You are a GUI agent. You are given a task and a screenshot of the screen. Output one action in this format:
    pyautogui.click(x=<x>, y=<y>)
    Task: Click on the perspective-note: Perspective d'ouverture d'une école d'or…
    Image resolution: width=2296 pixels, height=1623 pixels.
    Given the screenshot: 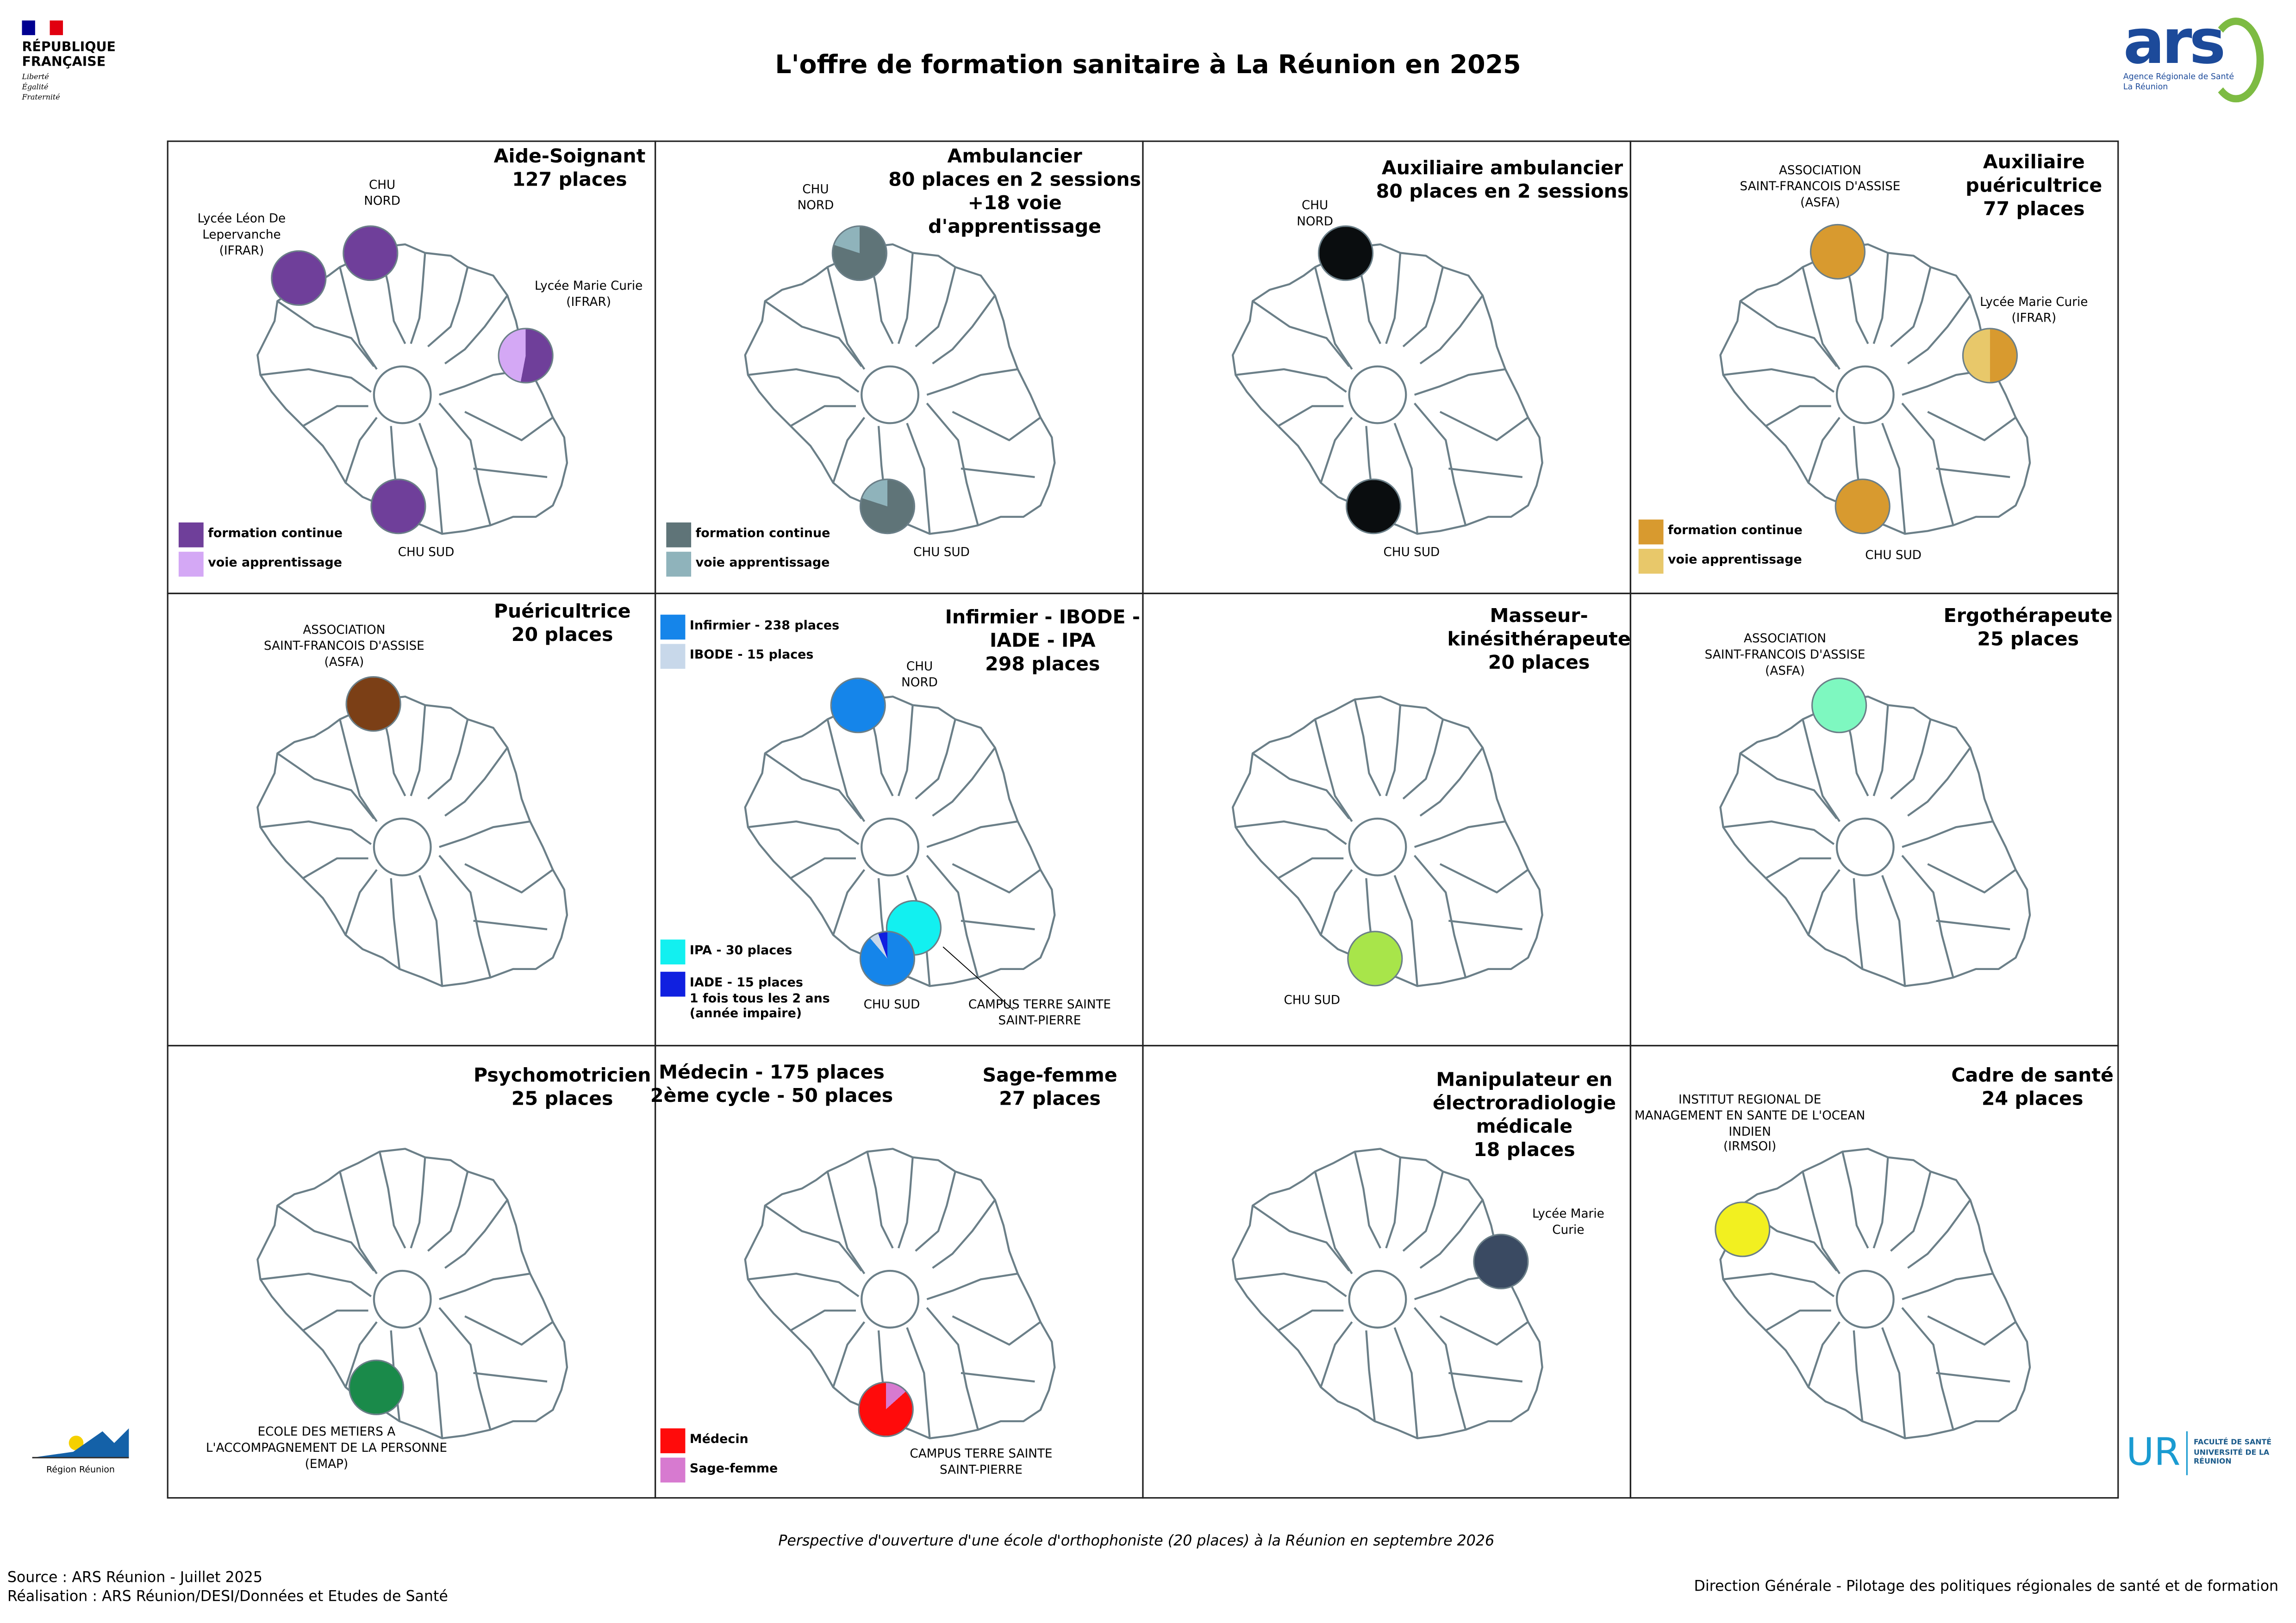 What is the action you would take?
    pyautogui.click(x=1136, y=1542)
    